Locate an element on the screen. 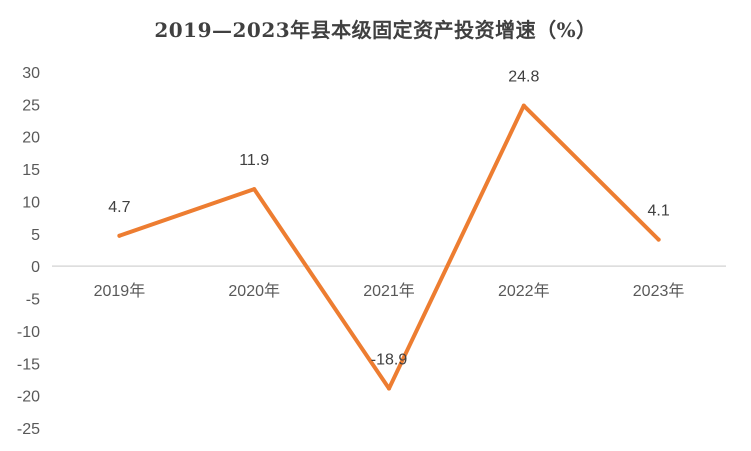  x-tick-label: 2023年 is located at coordinates (659, 291).